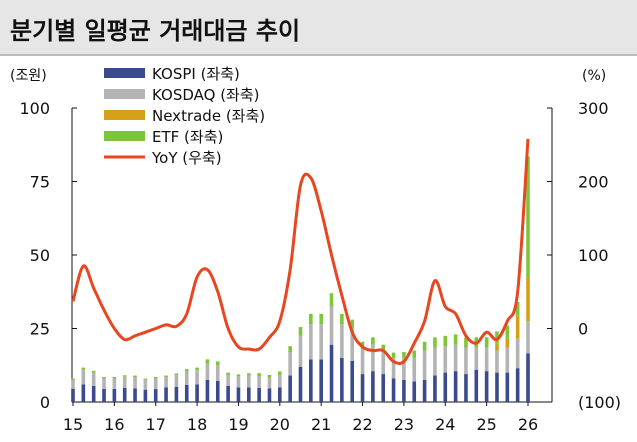 Image resolution: width=637 pixels, height=442 pixels. Describe the element at coordinates (40, 255) in the screenshot. I see `left-tick-label: 50` at that location.